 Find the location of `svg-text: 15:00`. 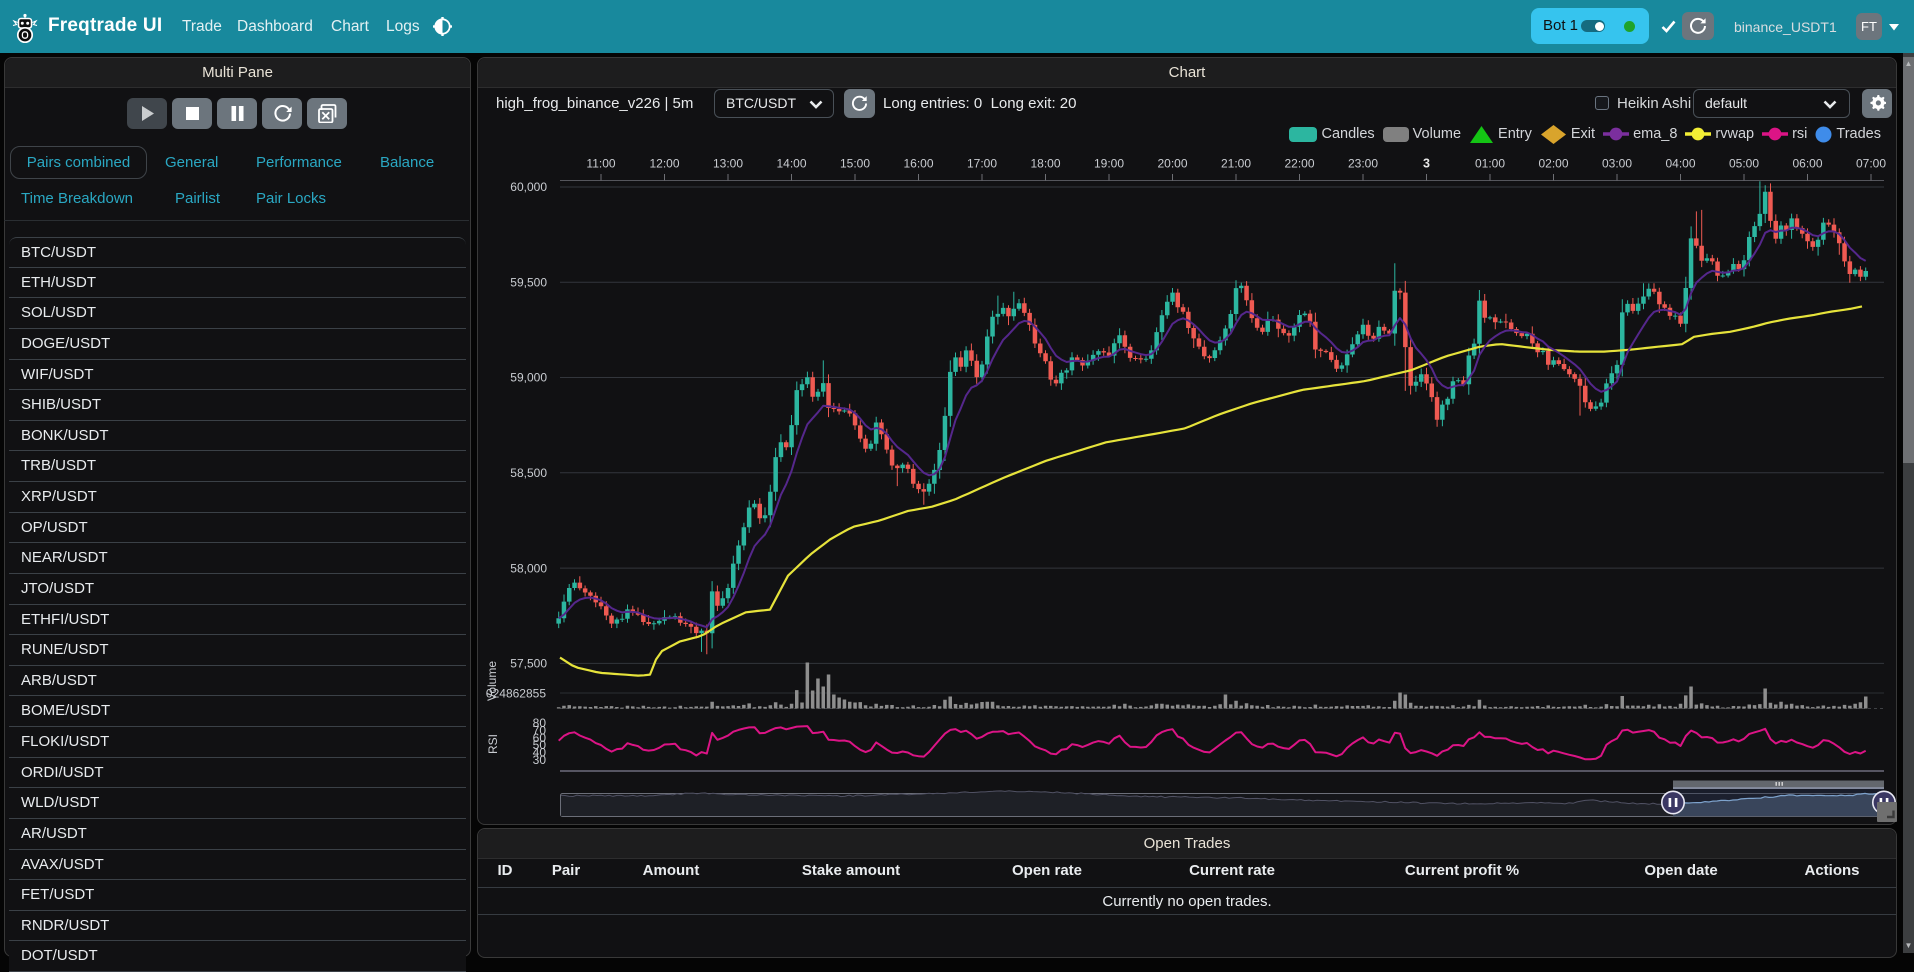

svg-text: 15:00 is located at coordinates (855, 164).